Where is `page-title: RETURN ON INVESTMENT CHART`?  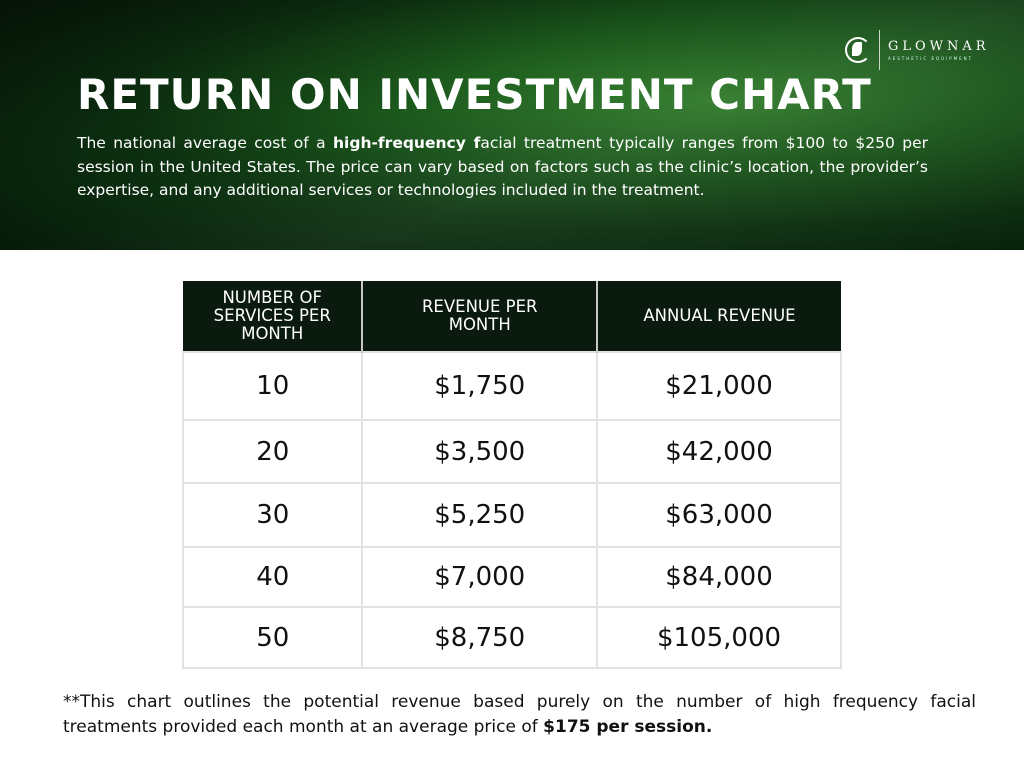 page-title: RETURN ON INVESTMENT CHART is located at coordinates (474, 94).